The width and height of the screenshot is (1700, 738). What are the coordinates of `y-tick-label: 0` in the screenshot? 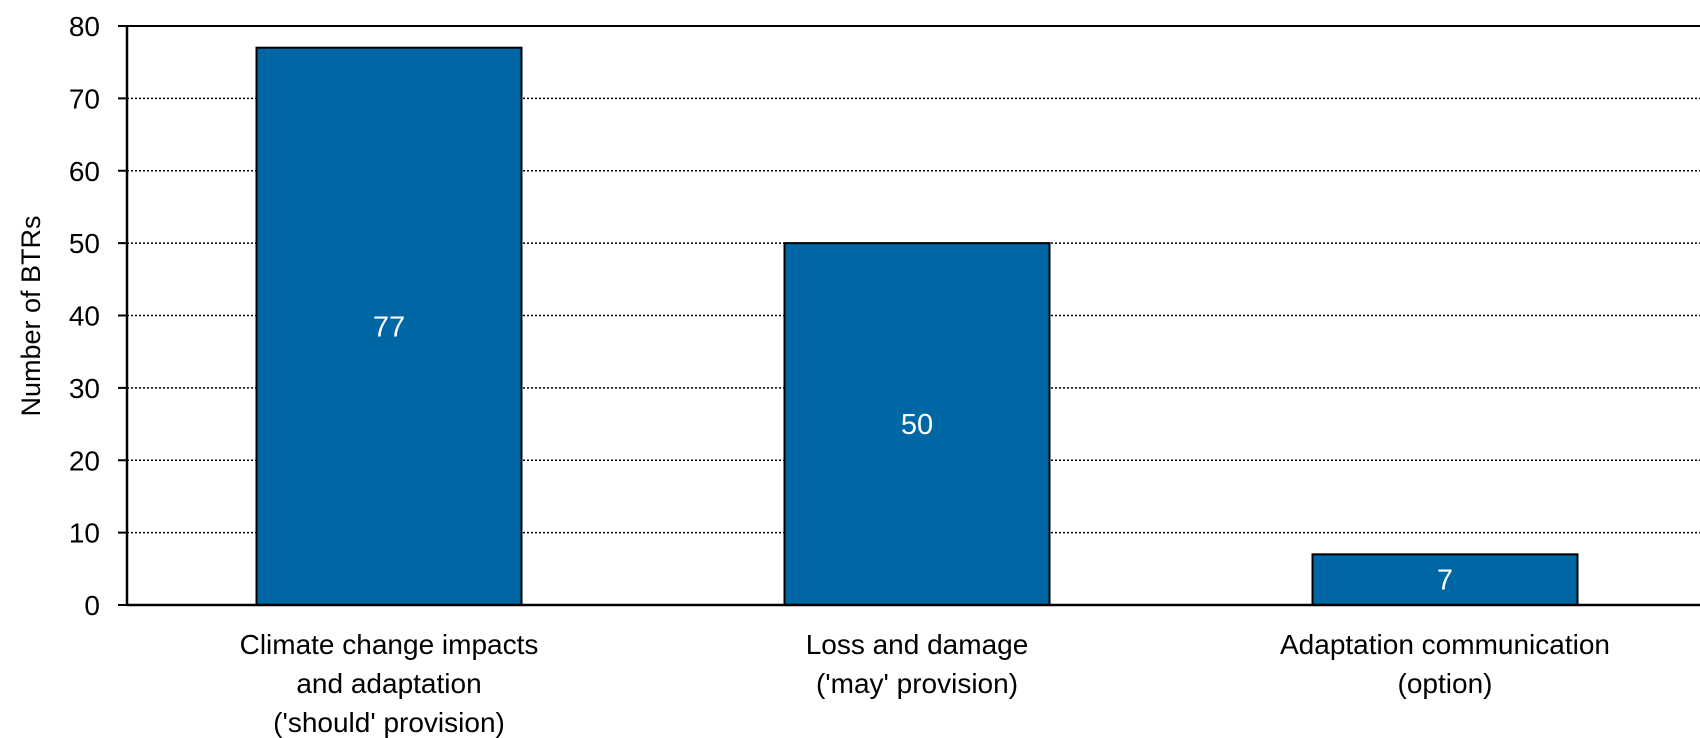 It's located at (92, 605).